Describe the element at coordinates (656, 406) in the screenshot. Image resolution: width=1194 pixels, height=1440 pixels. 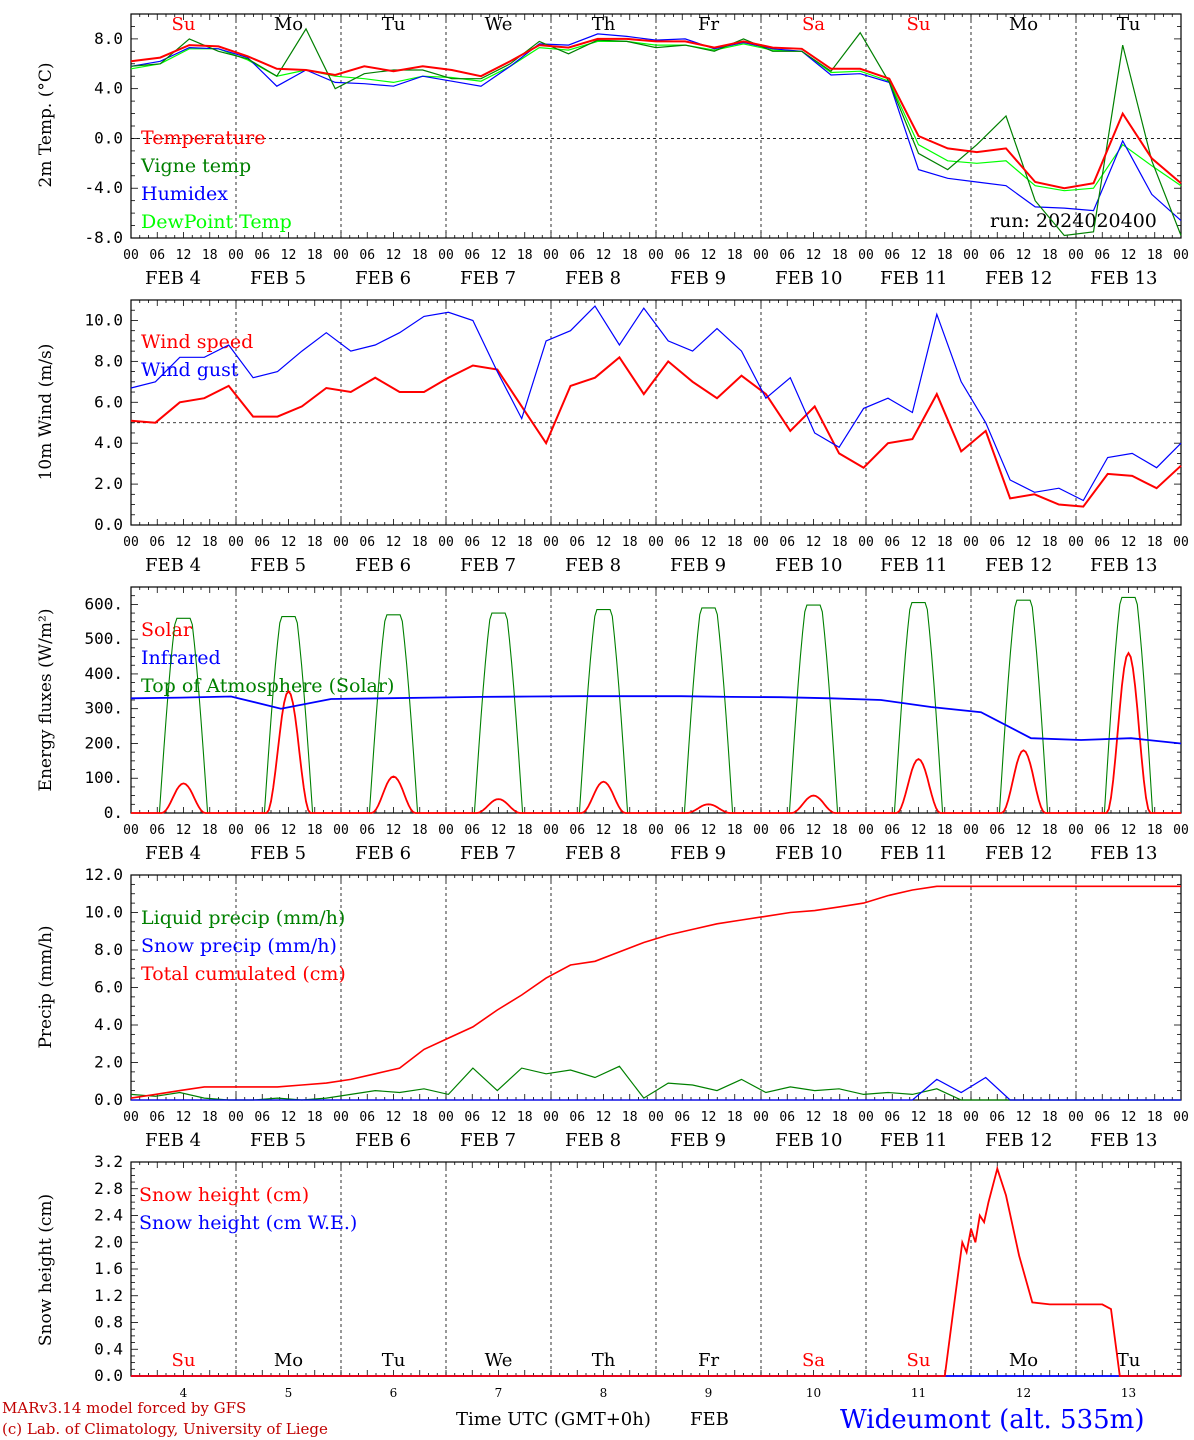
I see `wind-series` at that location.